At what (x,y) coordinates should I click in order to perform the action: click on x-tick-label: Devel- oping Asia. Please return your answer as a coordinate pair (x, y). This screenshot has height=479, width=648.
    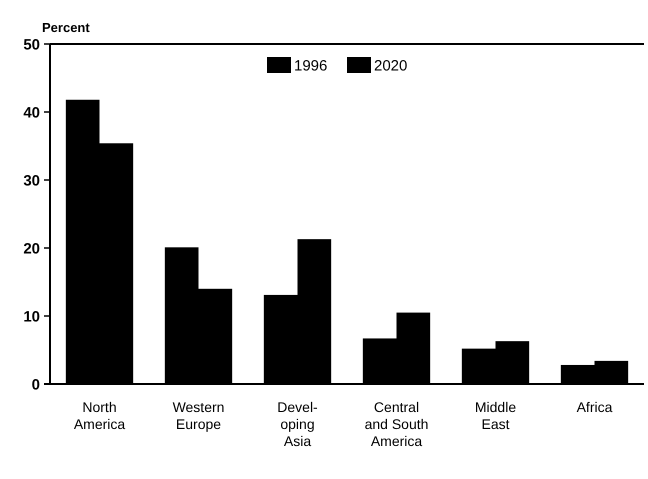
    Looking at the image, I should click on (297, 424).